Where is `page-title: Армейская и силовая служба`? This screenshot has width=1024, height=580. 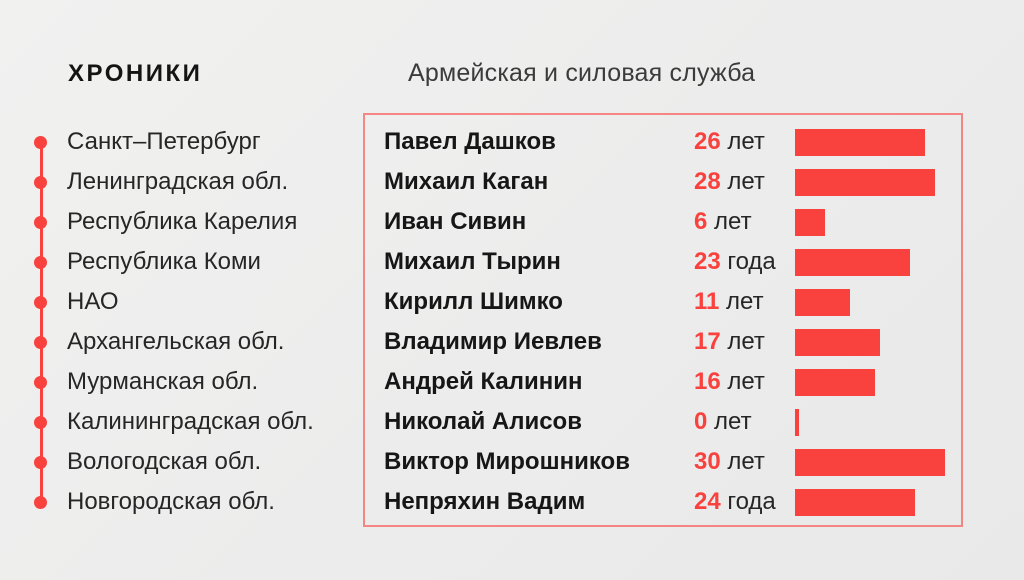 page-title: Армейская и силовая служба is located at coordinates (582, 73).